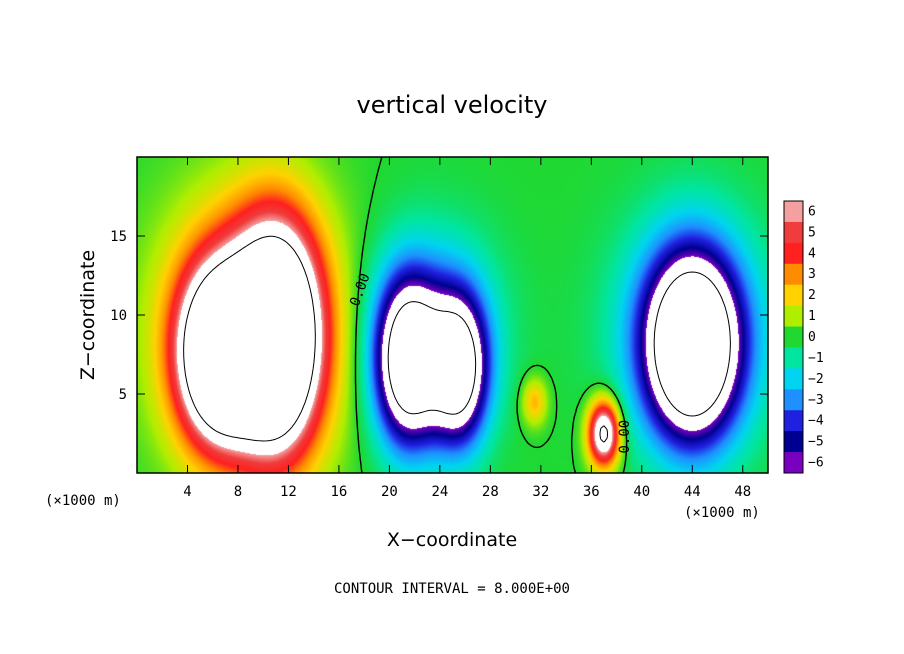 The height and width of the screenshot is (654, 904). Describe the element at coordinates (742, 492) in the screenshot. I see `x-tick-label: 48` at that location.